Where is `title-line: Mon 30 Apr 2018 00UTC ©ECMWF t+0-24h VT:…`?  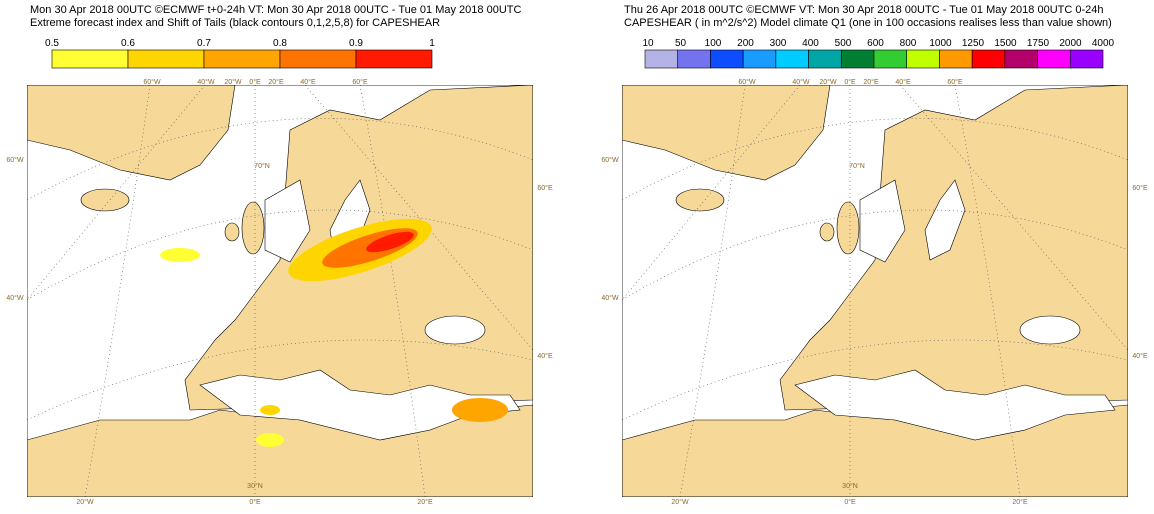 title-line: Mon 30 Apr 2018 00UTC ©ECMWF t+0-24h VT:… is located at coordinates (275, 10).